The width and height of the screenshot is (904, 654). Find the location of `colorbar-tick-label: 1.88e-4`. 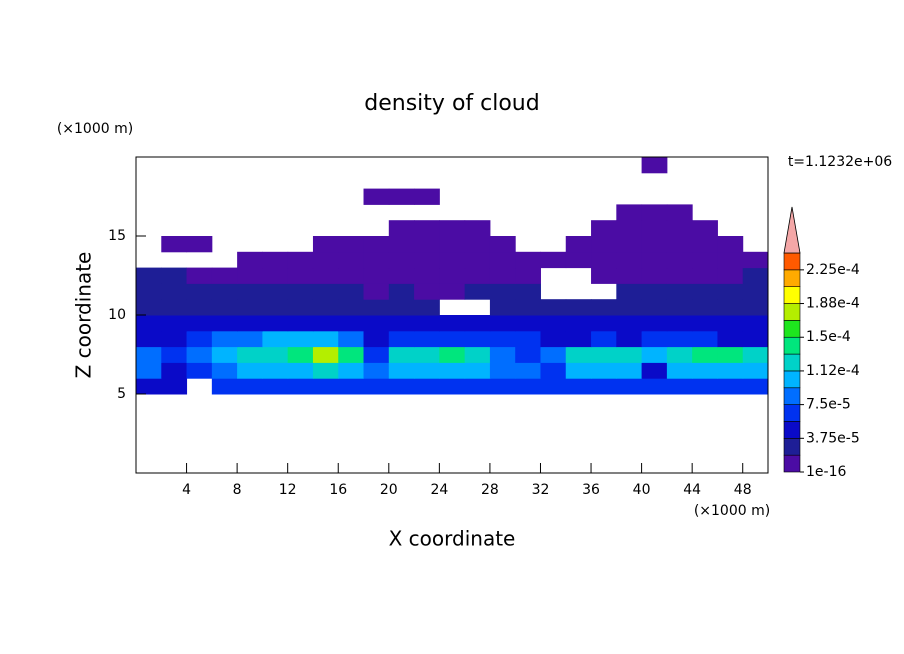

colorbar-tick-label: 1.88e-4 is located at coordinates (833, 304).